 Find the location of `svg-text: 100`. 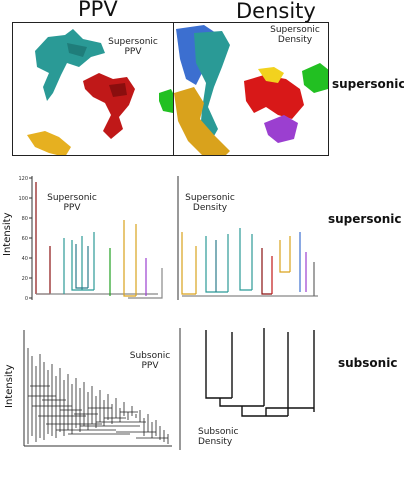

svg-text: 100 is located at coordinates (23, 199).